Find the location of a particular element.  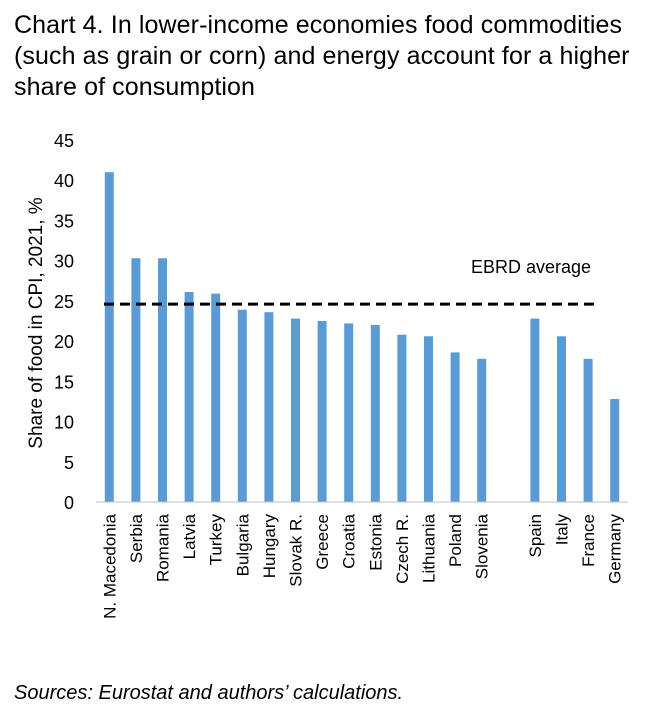

x-tick-label: Turkey is located at coordinates (216, 540).